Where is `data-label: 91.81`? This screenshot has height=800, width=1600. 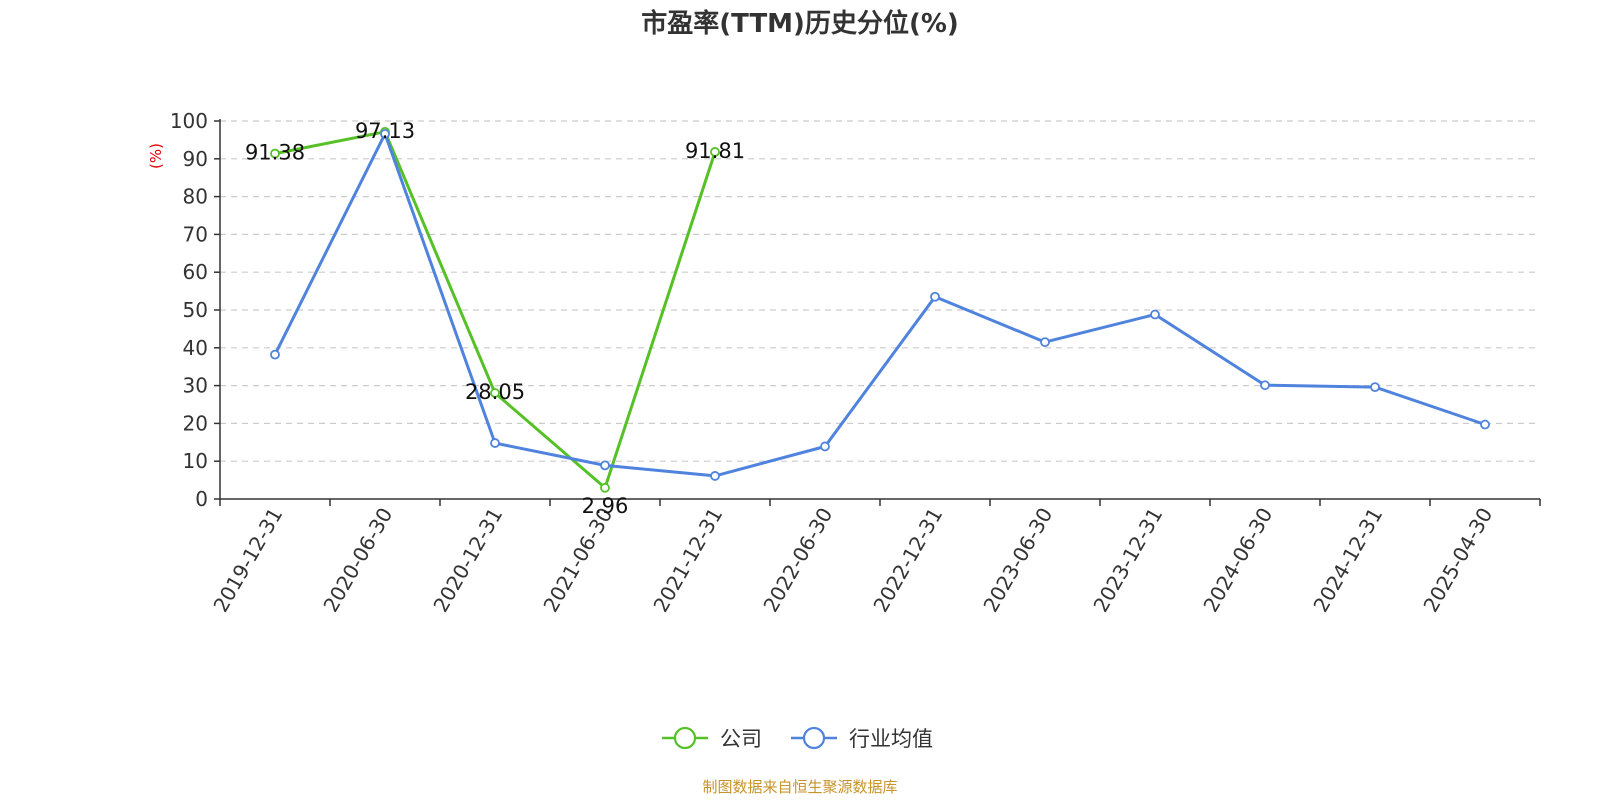 data-label: 91.81 is located at coordinates (715, 151).